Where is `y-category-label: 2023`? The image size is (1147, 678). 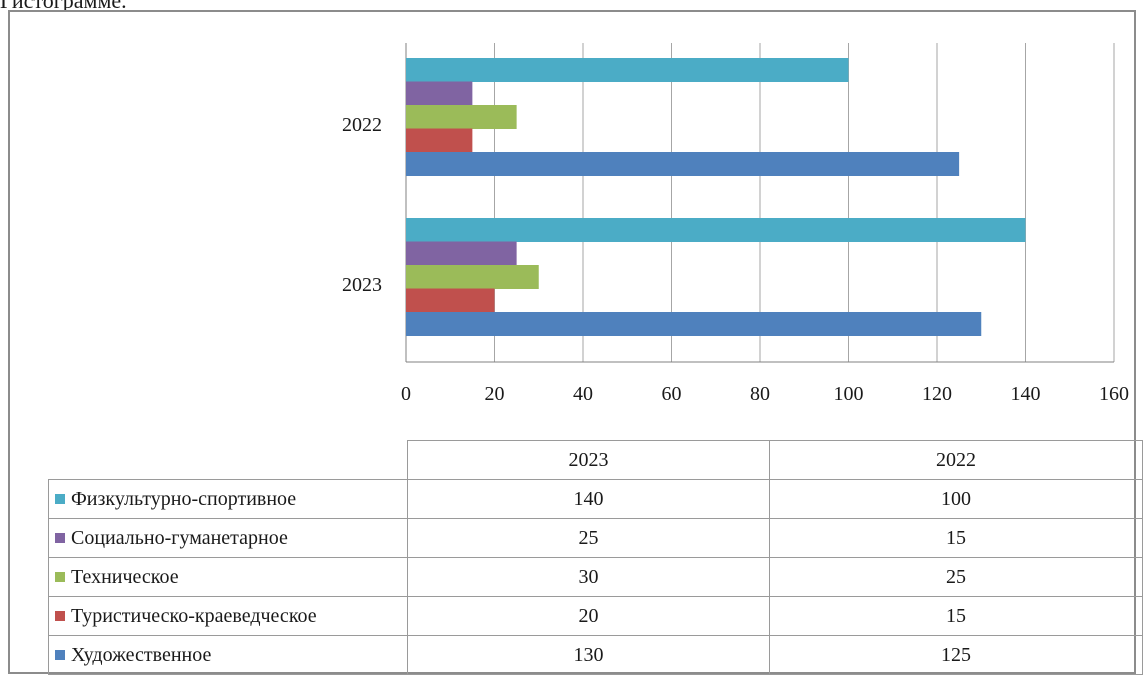
y-category-label: 2023 is located at coordinates (362, 285).